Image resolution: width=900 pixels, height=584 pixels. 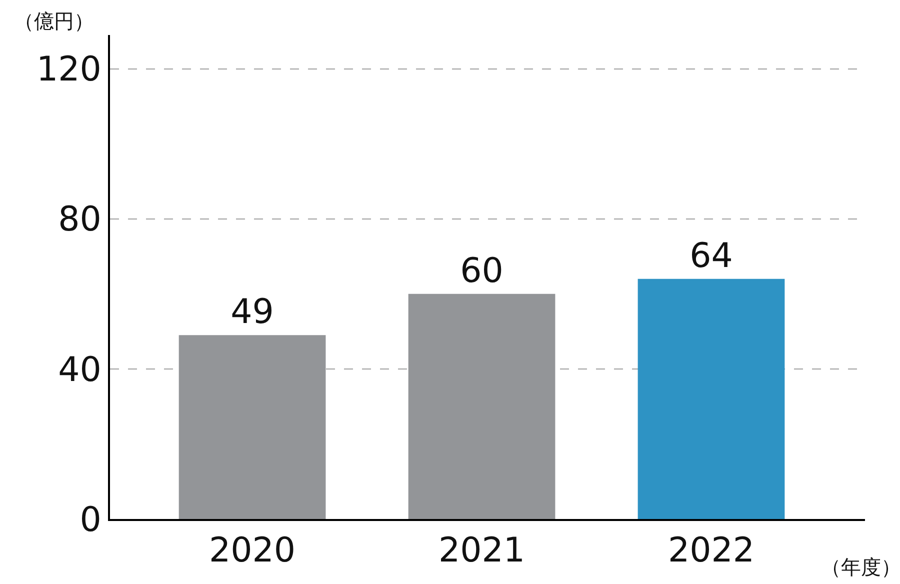 What do you see at coordinates (54, 21) in the screenshot?
I see `y-axis-title: （億円）` at bounding box center [54, 21].